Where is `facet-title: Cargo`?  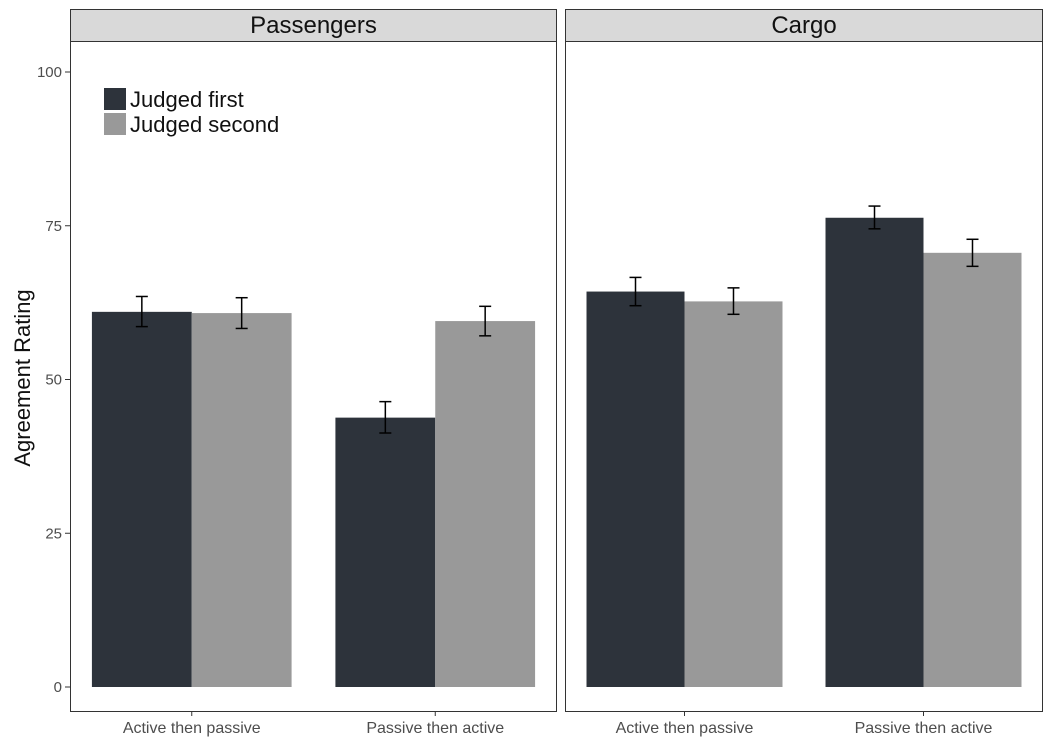
facet-title: Cargo is located at coordinates (803, 25).